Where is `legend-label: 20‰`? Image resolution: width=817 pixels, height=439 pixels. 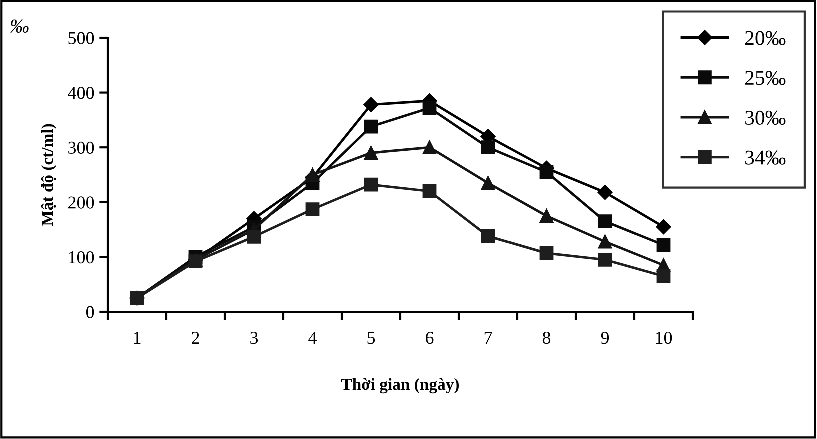
legend-label: 20‰ is located at coordinates (765, 38).